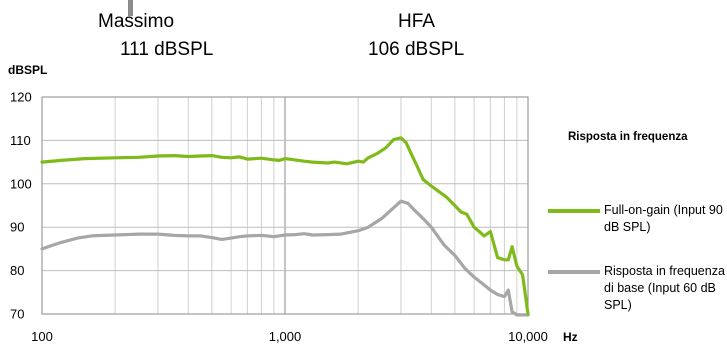 This screenshot has height=345, width=727. What do you see at coordinates (285, 336) in the screenshot?
I see `x-tick-label: 1,000` at bounding box center [285, 336].